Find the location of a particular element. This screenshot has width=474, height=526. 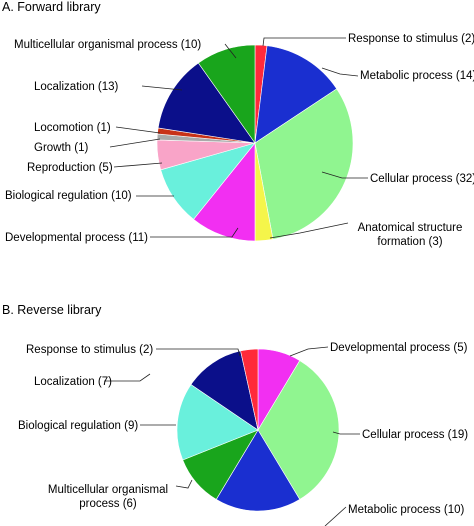

label-developmental-process: Developmental process (11) is located at coordinates (76, 238).